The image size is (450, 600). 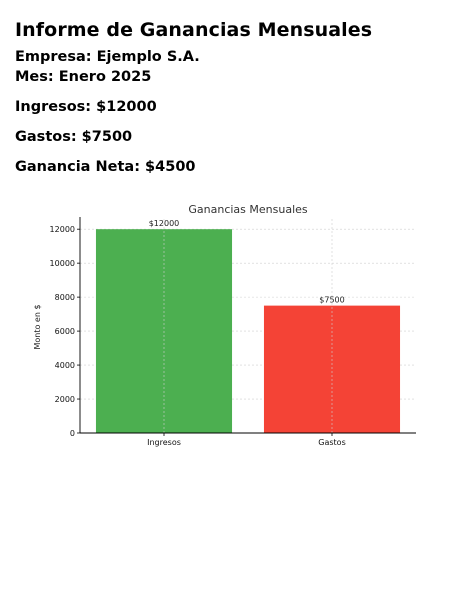 I want to click on month-line: Mes: Enero 2025, so click(x=83, y=77).